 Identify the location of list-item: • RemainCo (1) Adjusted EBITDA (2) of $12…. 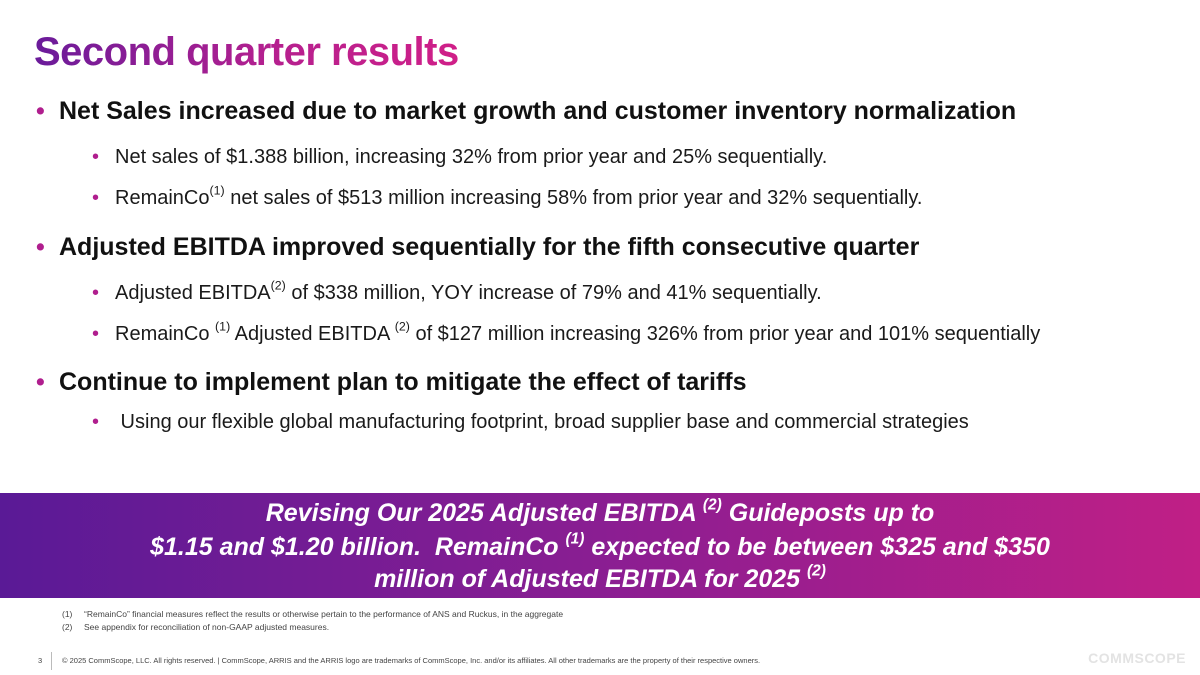
(566, 332).